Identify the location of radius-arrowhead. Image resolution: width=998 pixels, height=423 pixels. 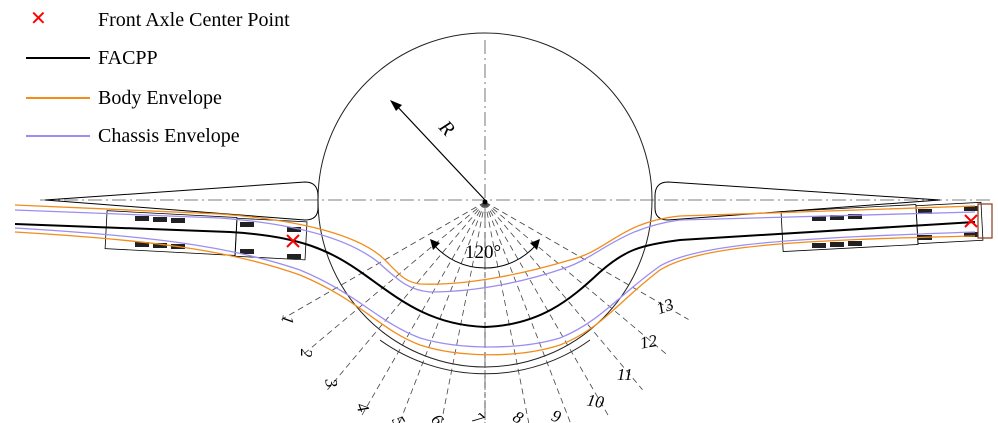
(396, 105).